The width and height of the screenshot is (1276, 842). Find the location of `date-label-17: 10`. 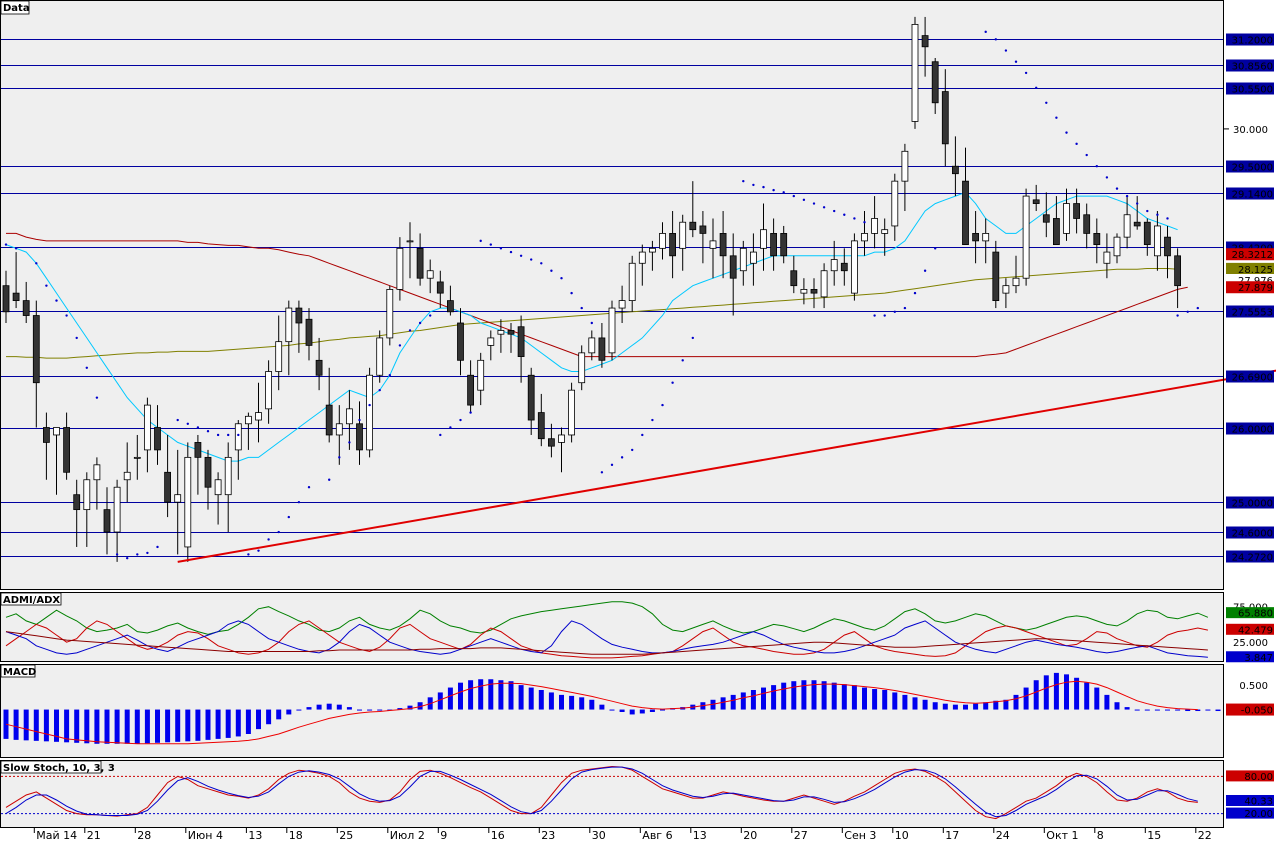

date-label-17: 10 is located at coordinates (902, 835).